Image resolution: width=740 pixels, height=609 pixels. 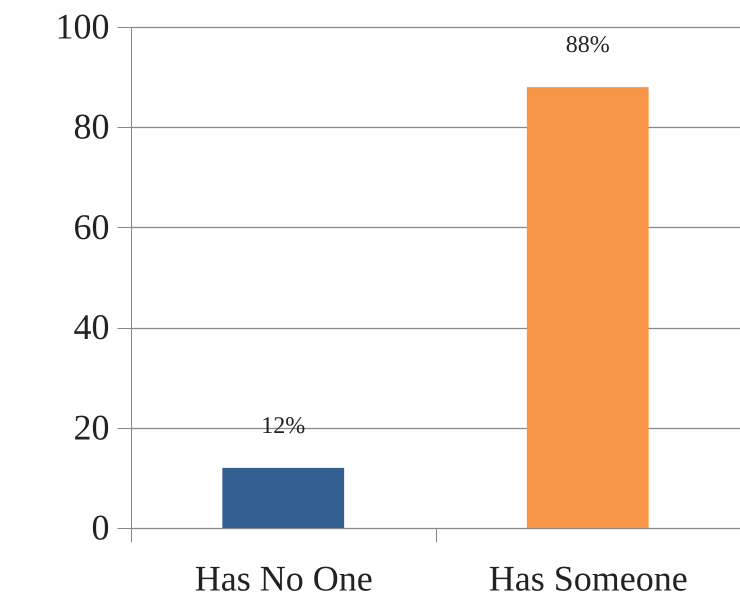 What do you see at coordinates (92, 327) in the screenshot?
I see `y-tick-label: 40` at bounding box center [92, 327].